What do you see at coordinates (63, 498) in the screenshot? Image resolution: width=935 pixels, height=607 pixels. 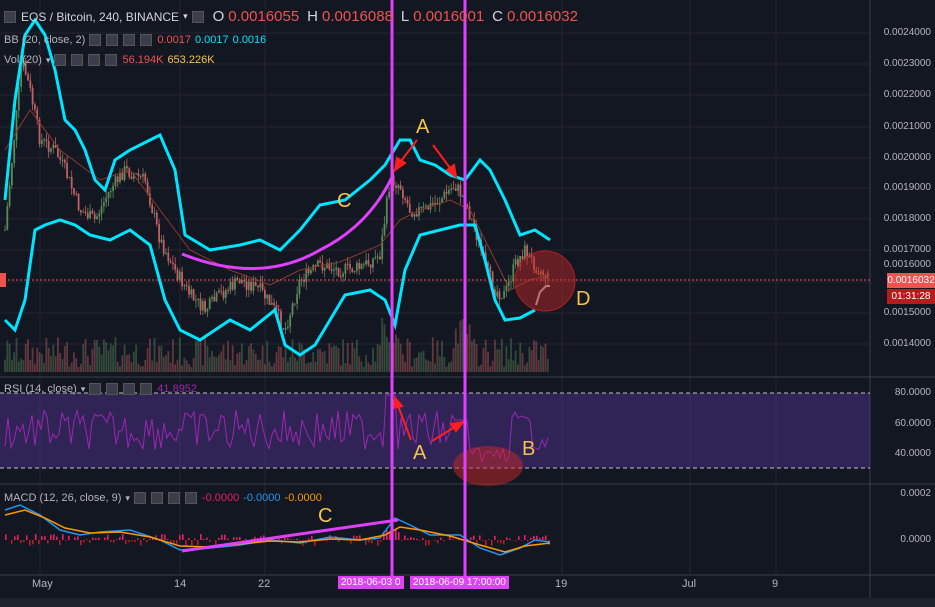 I see `macd-label: MACD (12, 26, close, 9)` at bounding box center [63, 498].